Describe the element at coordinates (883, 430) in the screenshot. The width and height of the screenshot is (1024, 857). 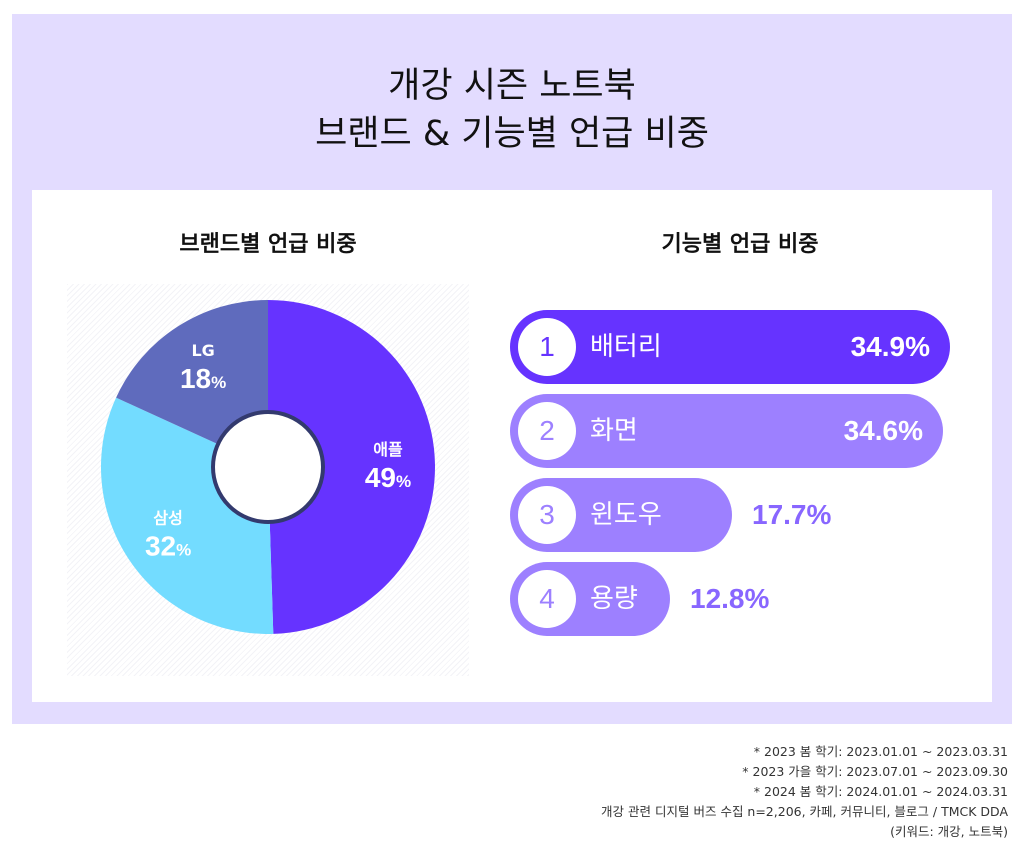
I see `bar-value-label-2: 34.6%` at that location.